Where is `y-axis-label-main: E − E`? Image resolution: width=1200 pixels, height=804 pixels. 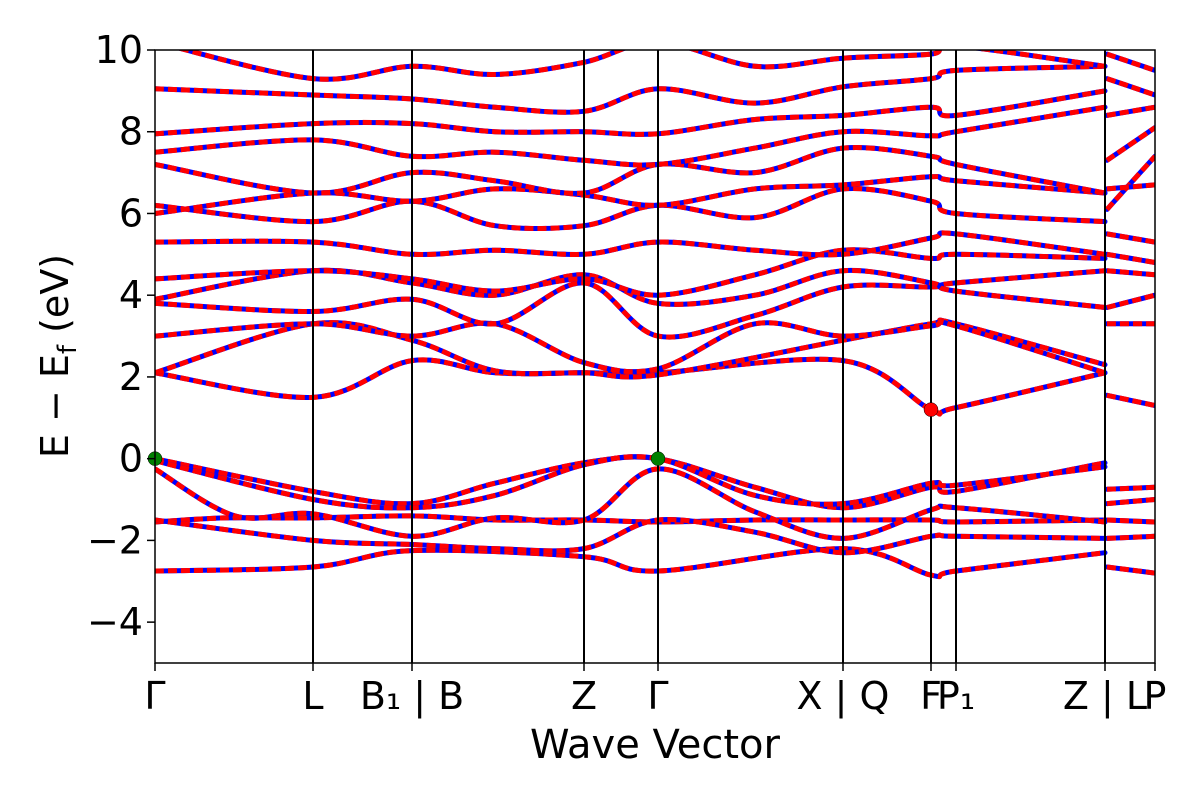 y-axis-label-main: E − E is located at coordinates (55, 406).